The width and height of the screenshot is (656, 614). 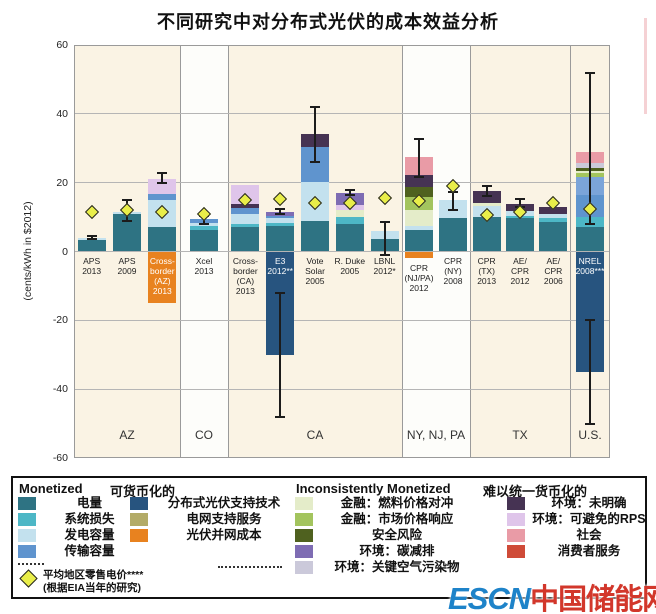 I want to click on y-tick-60: 60, so click(x=62, y=44).